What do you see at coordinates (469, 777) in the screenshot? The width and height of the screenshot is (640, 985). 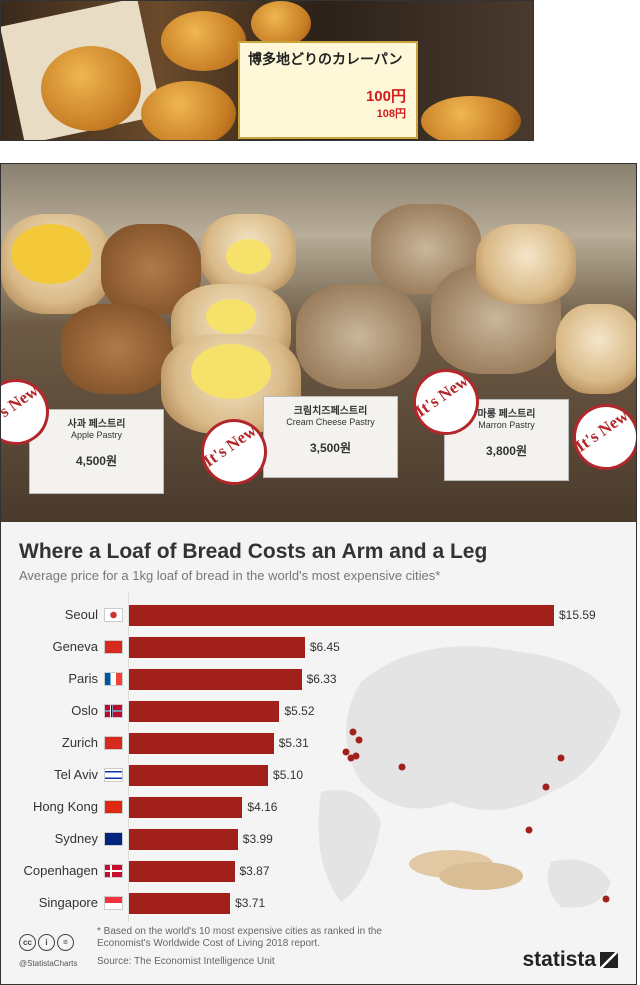 I see `world-map` at bounding box center [469, 777].